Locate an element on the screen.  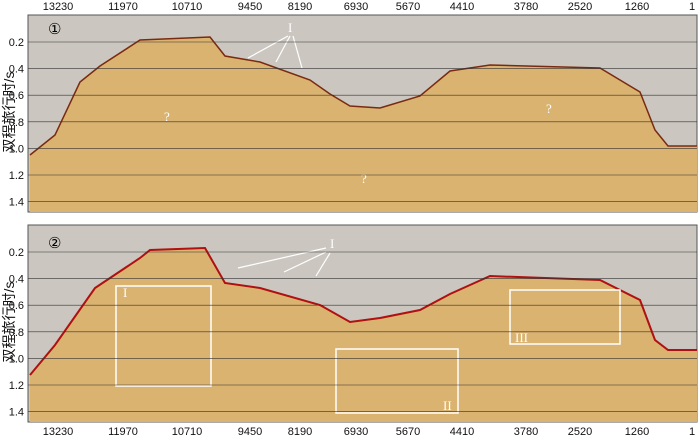
bottom-tick-label: 9450 is located at coordinates (250, 432).